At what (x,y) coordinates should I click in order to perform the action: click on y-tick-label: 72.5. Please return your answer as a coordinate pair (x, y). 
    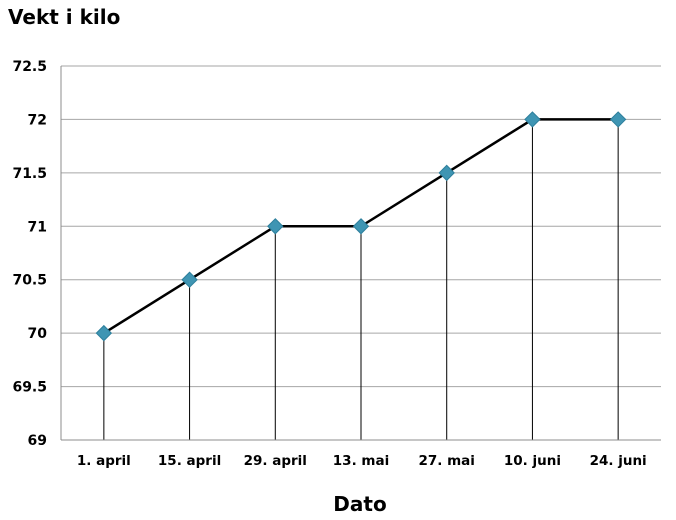
    Looking at the image, I should click on (29, 67).